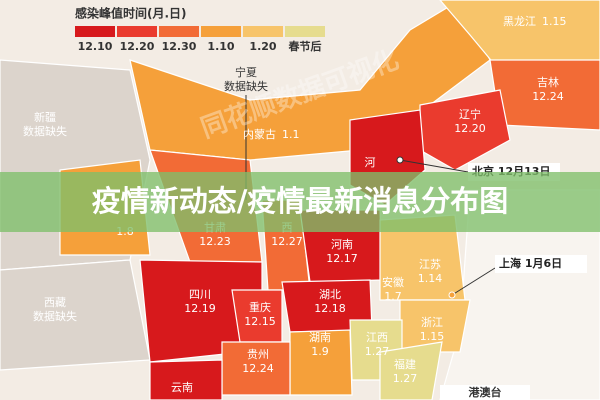 The width and height of the screenshot is (600, 400). Describe the element at coordinates (548, 82) in the screenshot. I see `region-name: 吉林` at that location.